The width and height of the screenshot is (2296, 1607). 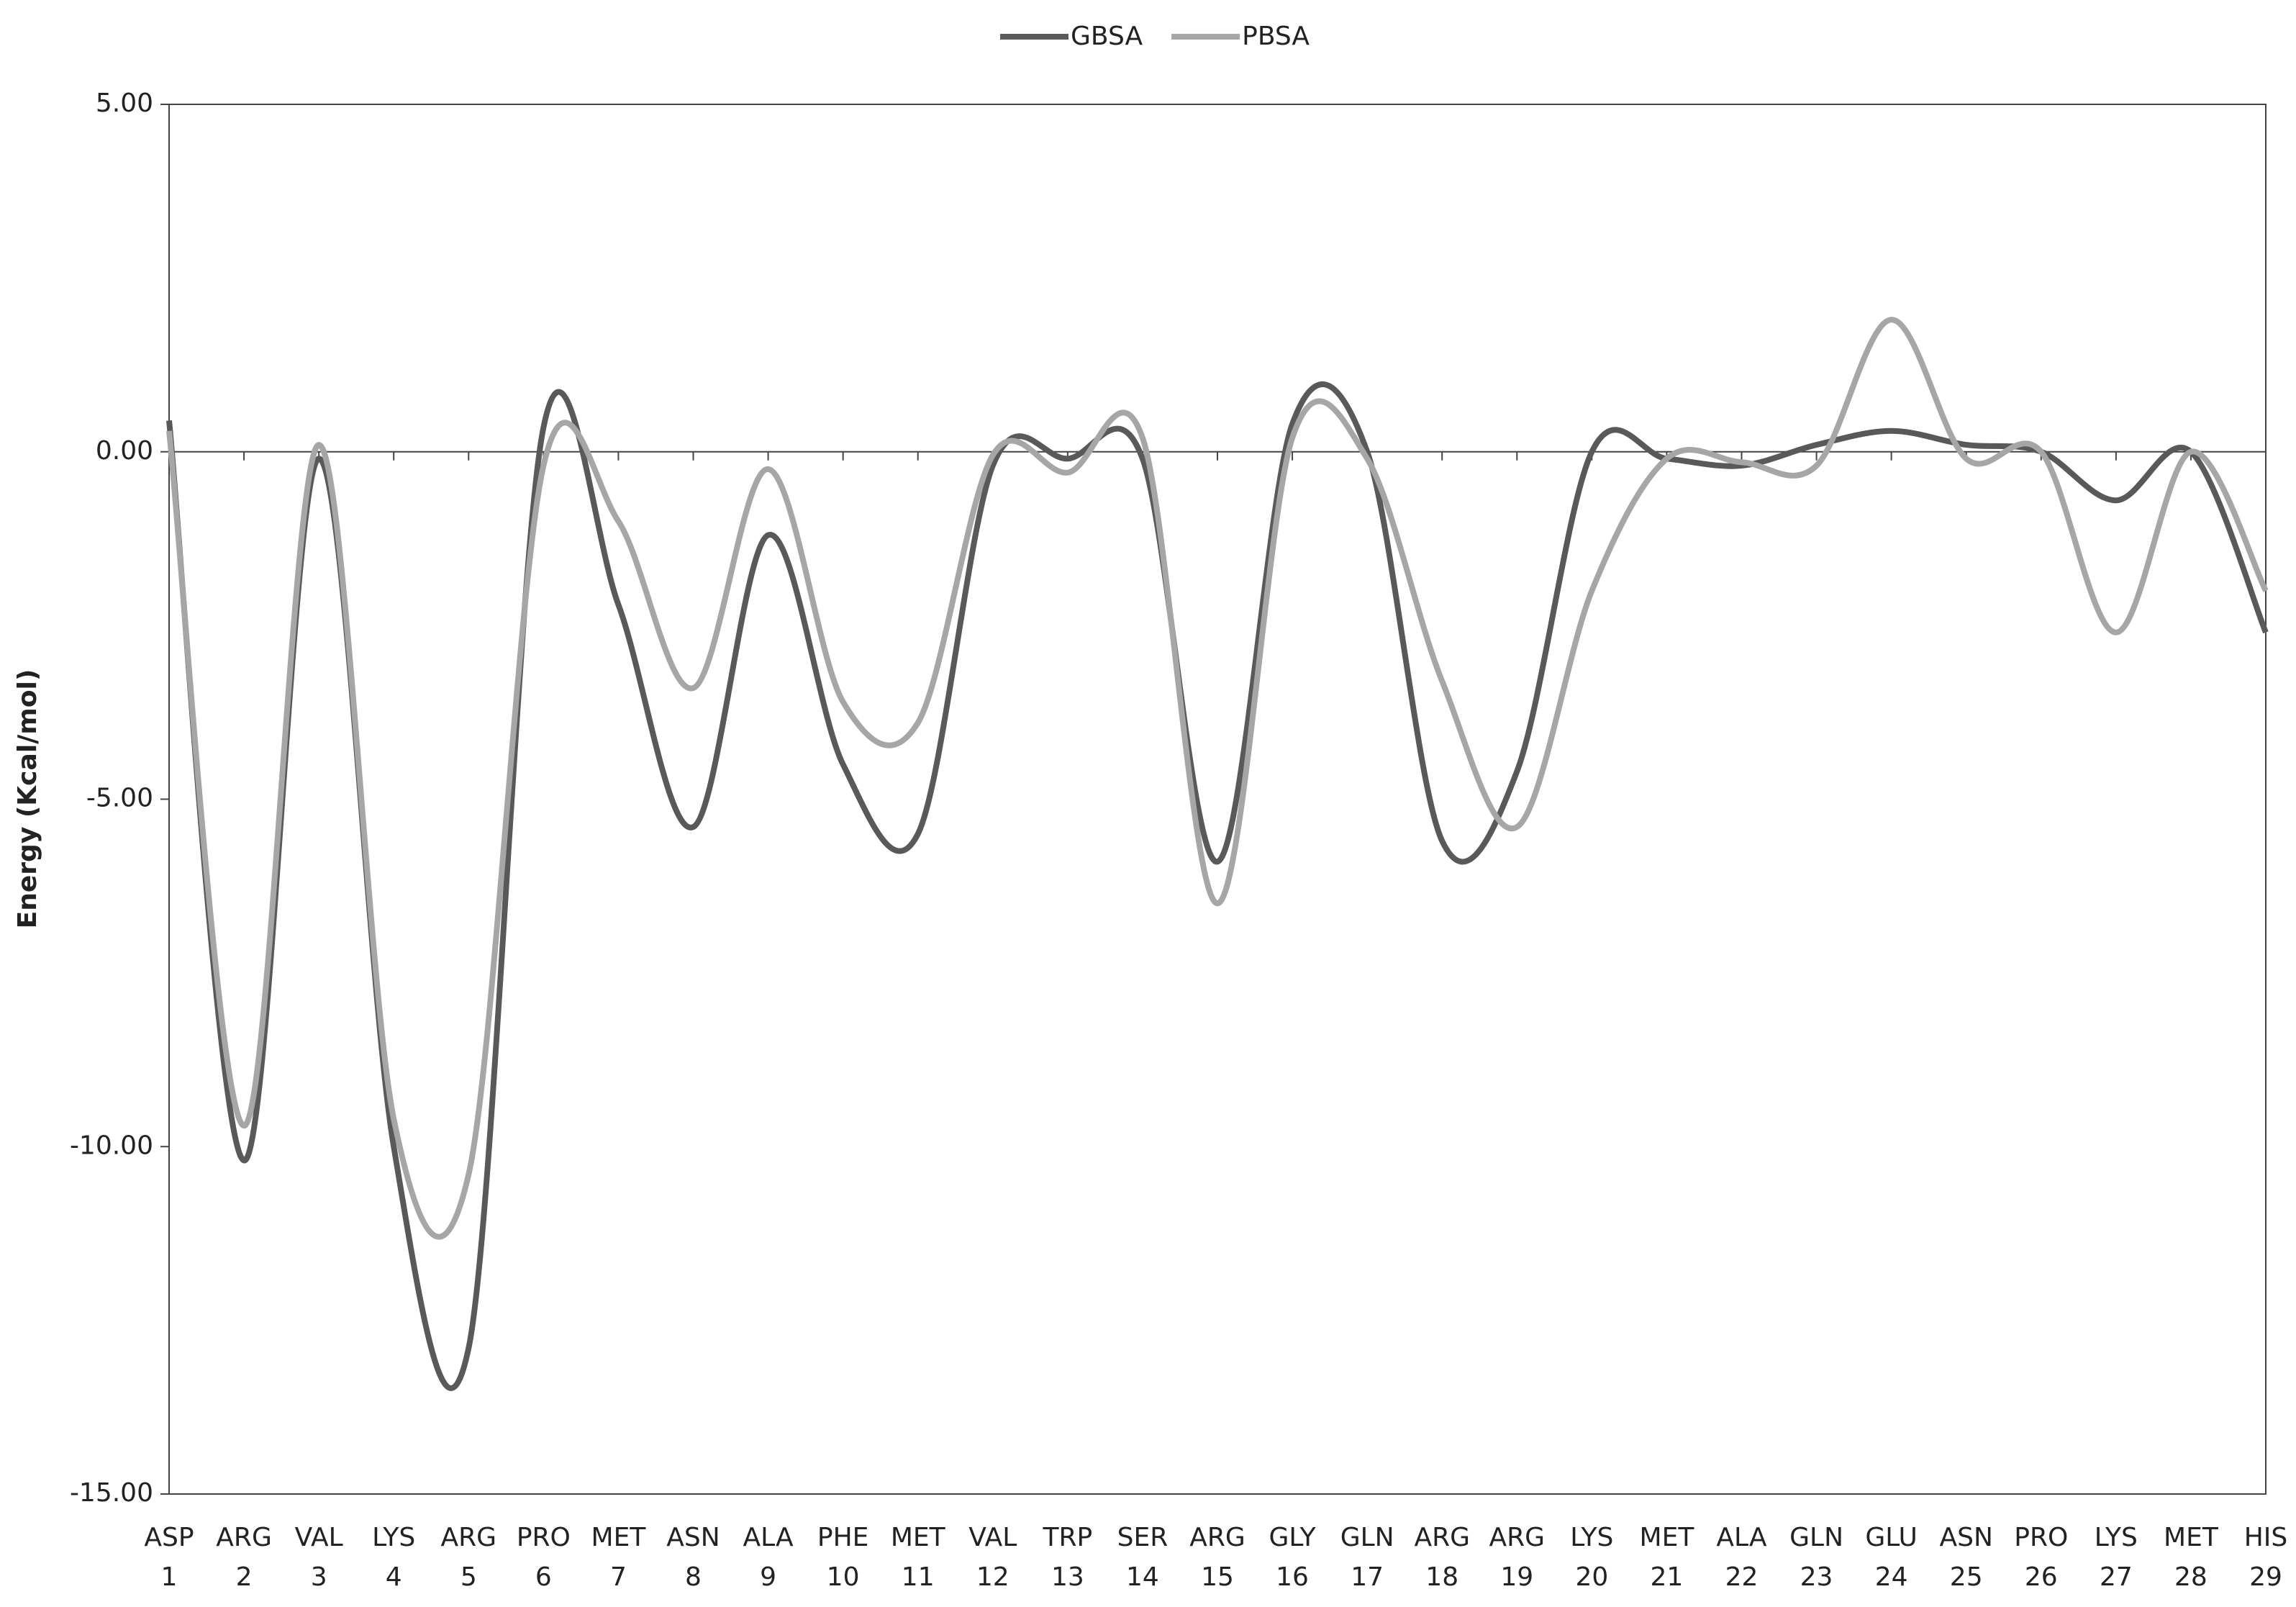 What do you see at coordinates (1441, 1577) in the screenshot?
I see `x-tick-label: 18` at bounding box center [1441, 1577].